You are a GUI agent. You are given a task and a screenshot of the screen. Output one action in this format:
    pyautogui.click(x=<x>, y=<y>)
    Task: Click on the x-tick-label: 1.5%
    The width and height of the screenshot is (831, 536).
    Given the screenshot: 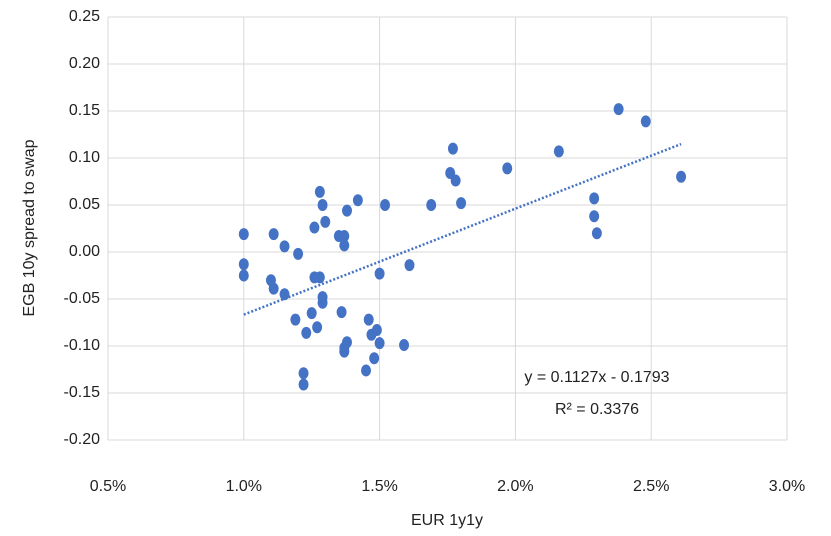 What is the action you would take?
    pyautogui.click(x=379, y=486)
    